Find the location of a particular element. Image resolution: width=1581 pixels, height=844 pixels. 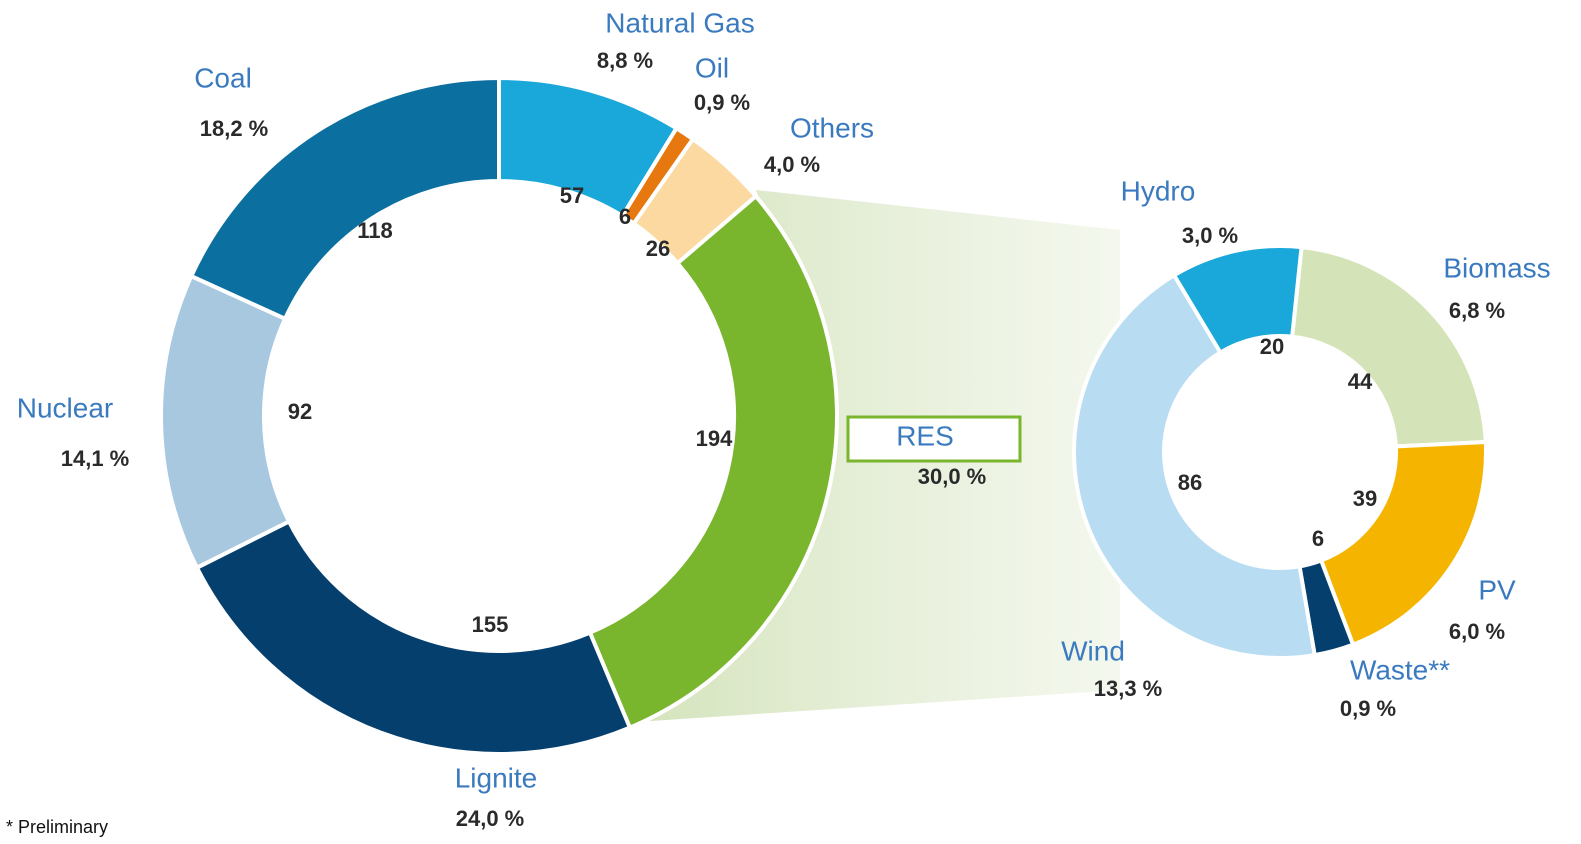

value-label: 92 is located at coordinates (300, 411).